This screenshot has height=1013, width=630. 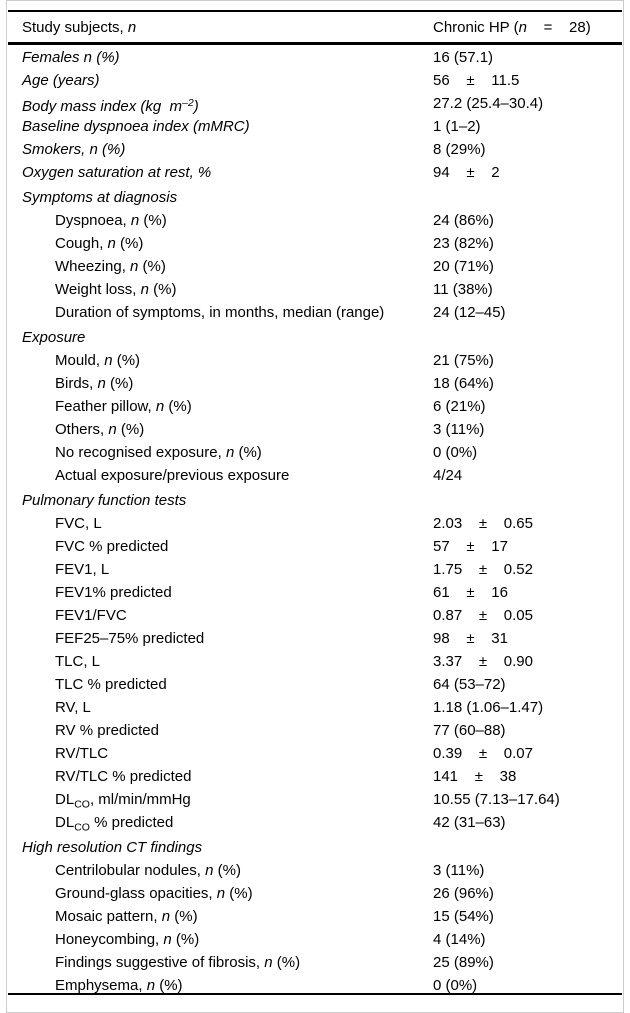 I want to click on row-label: Mosaic pattern, n (%), so click(x=103, y=916).